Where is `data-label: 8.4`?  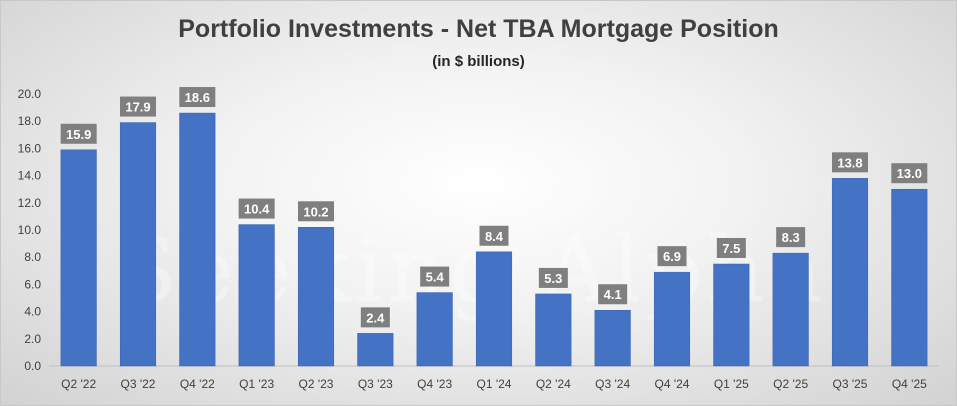
data-label: 8.4 is located at coordinates (494, 236).